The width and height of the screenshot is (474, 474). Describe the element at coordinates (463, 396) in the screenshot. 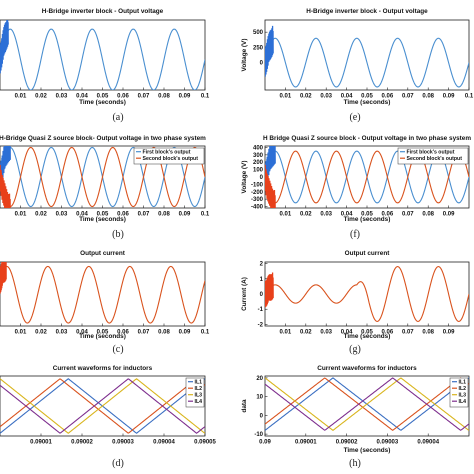

I see `legend-label: IL3` at that location.